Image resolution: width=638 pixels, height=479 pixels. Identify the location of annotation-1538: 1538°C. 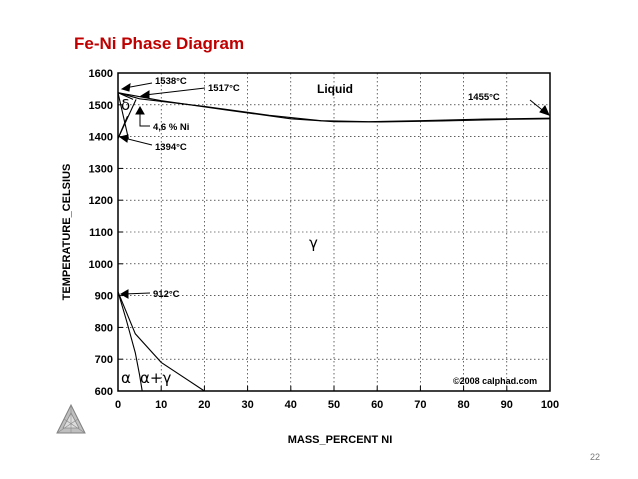
(171, 81).